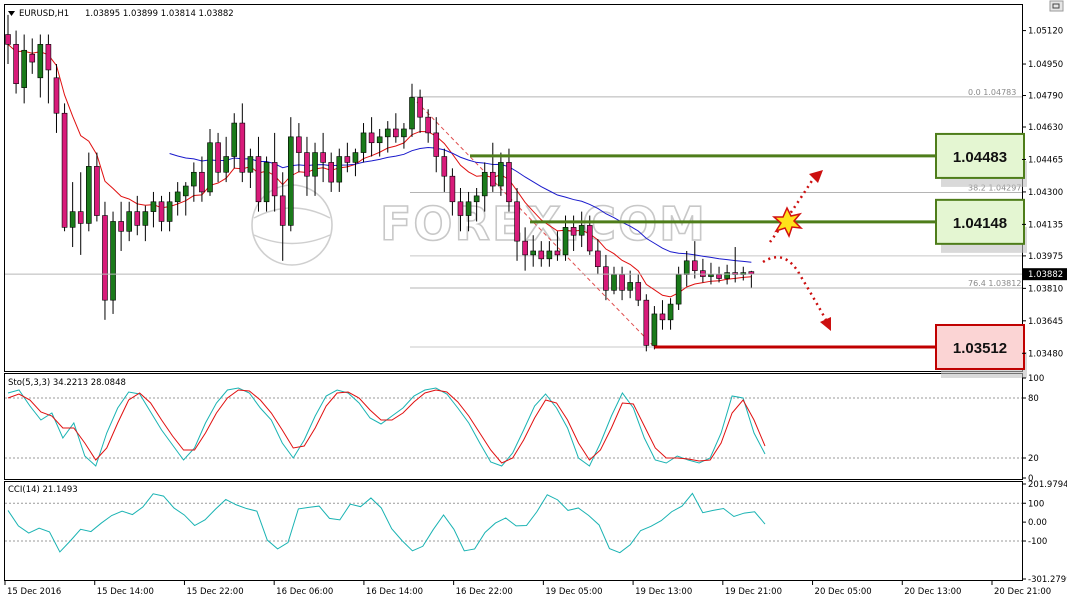 The width and height of the screenshot is (1067, 605). What do you see at coordinates (816, 176) in the screenshot?
I see `bullish-arrowhead-icon` at bounding box center [816, 176].